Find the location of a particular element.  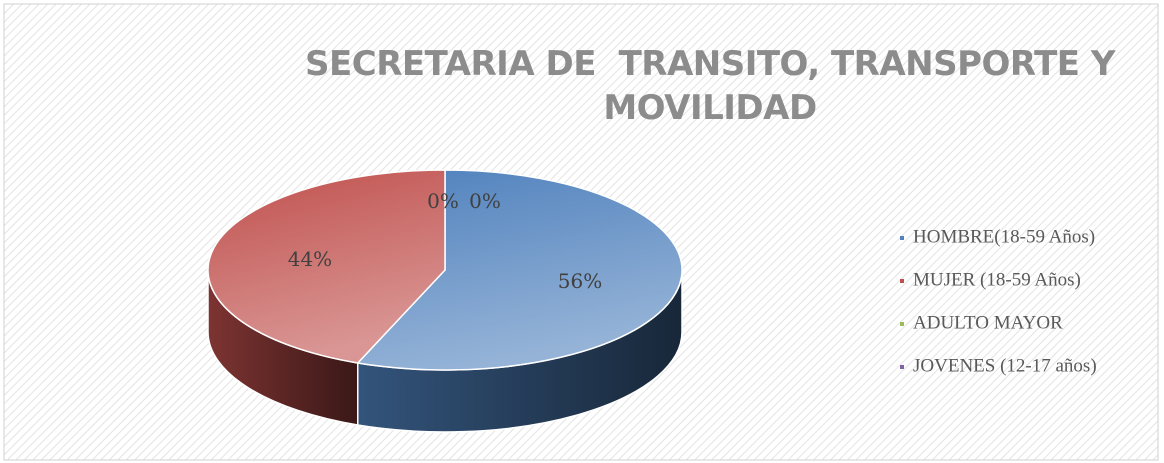

data-label: 56% is located at coordinates (580, 281).